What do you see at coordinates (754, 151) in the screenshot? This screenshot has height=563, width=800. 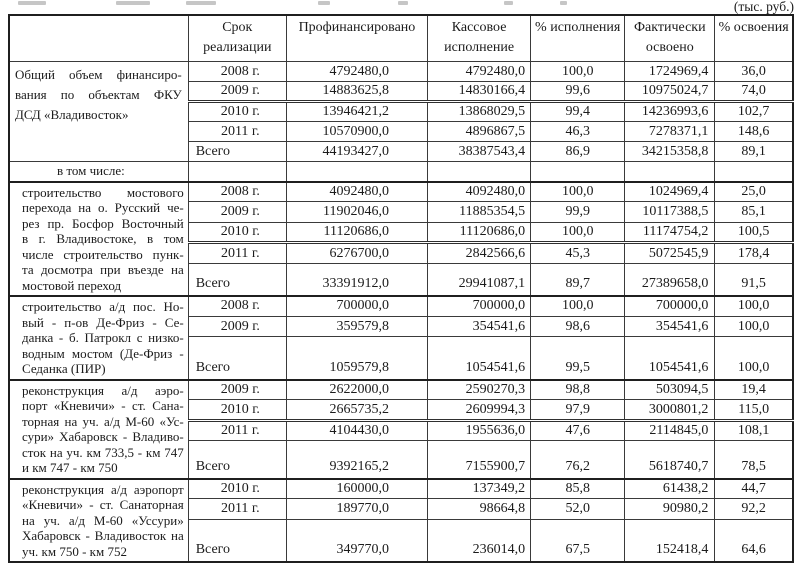 I see `util-pct-cell: 89,1` at bounding box center [754, 151].